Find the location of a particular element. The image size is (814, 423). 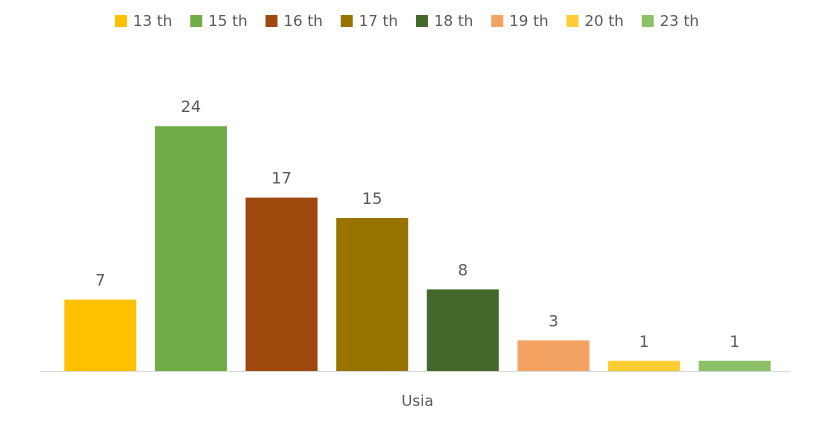

data-label-15-th: 24 is located at coordinates (191, 106).